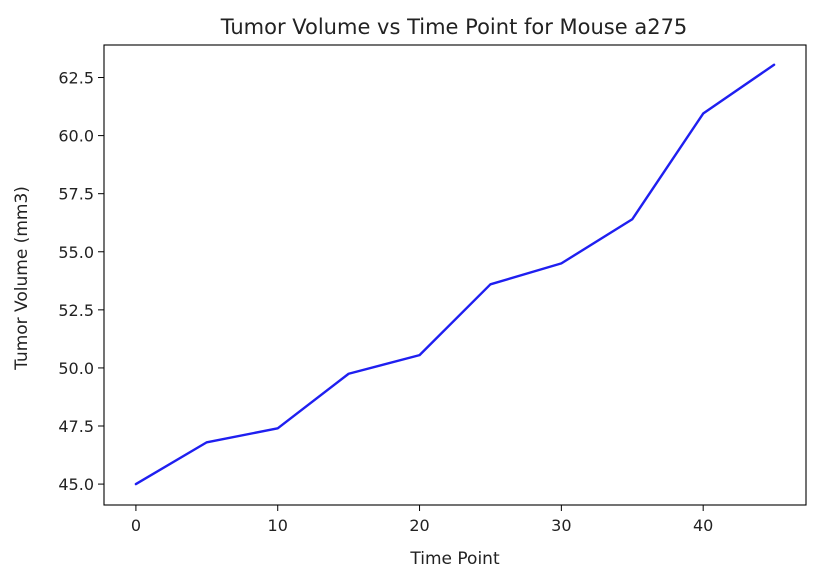 Image resolution: width=815 pixels, height=577 pixels. What do you see at coordinates (454, 559) in the screenshot?
I see `x-axis-label: Time Point` at bounding box center [454, 559].